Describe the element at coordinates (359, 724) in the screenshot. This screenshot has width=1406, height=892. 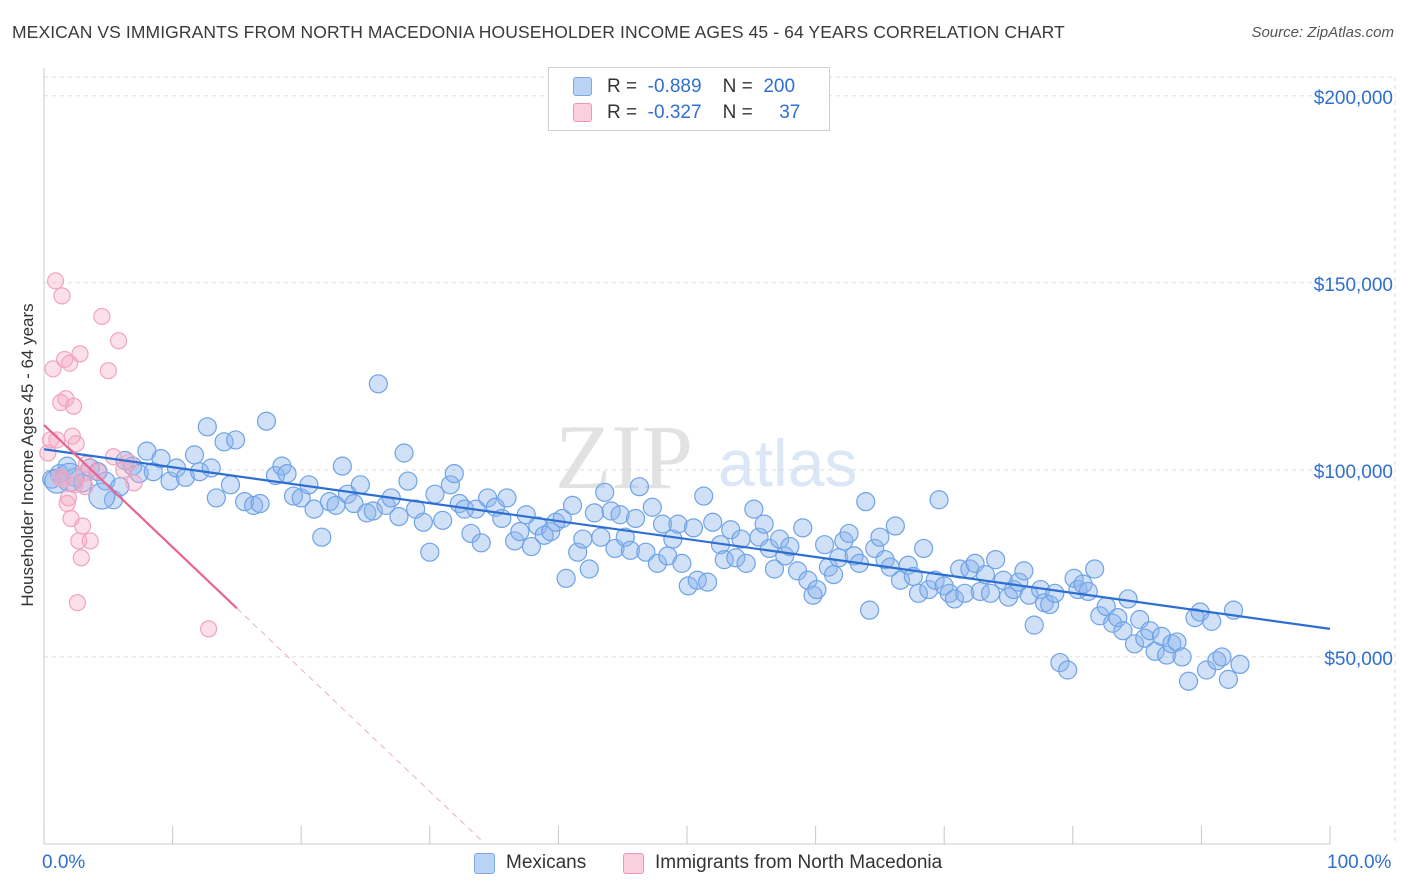
I see `north-macedonia-trend-extension` at that location.